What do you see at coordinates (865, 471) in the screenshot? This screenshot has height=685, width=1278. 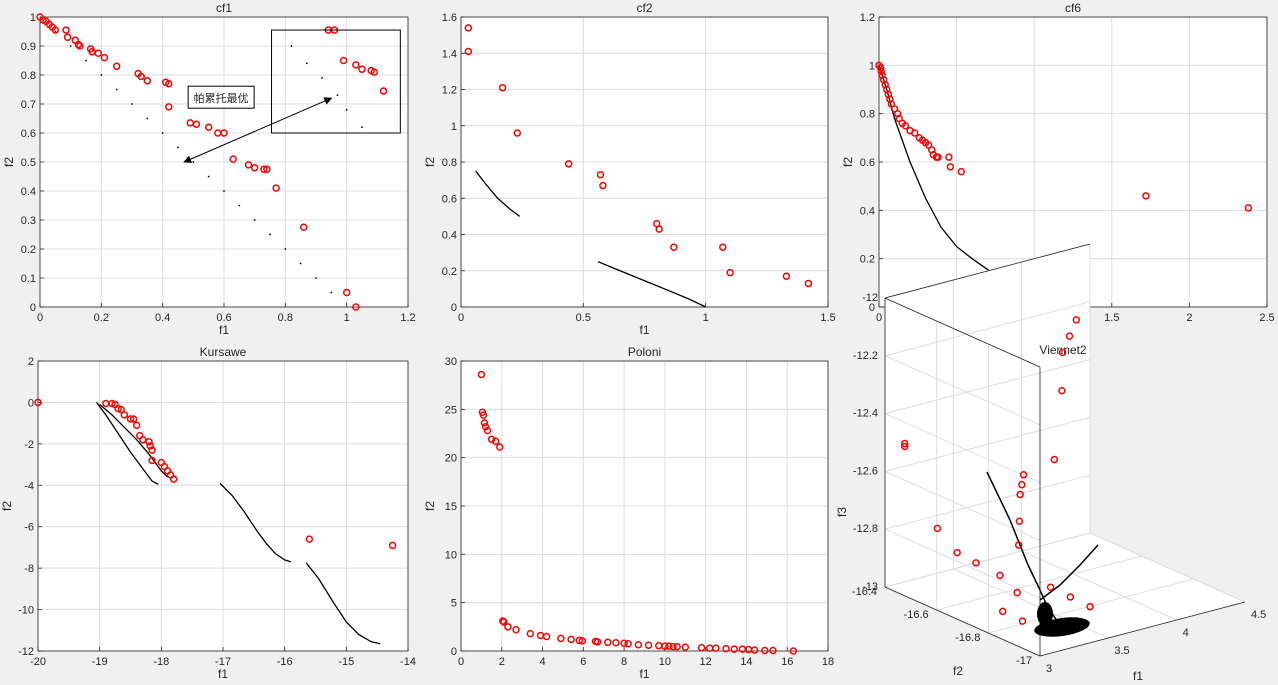 I see `z-tick-label: -12.6` at bounding box center [865, 471].